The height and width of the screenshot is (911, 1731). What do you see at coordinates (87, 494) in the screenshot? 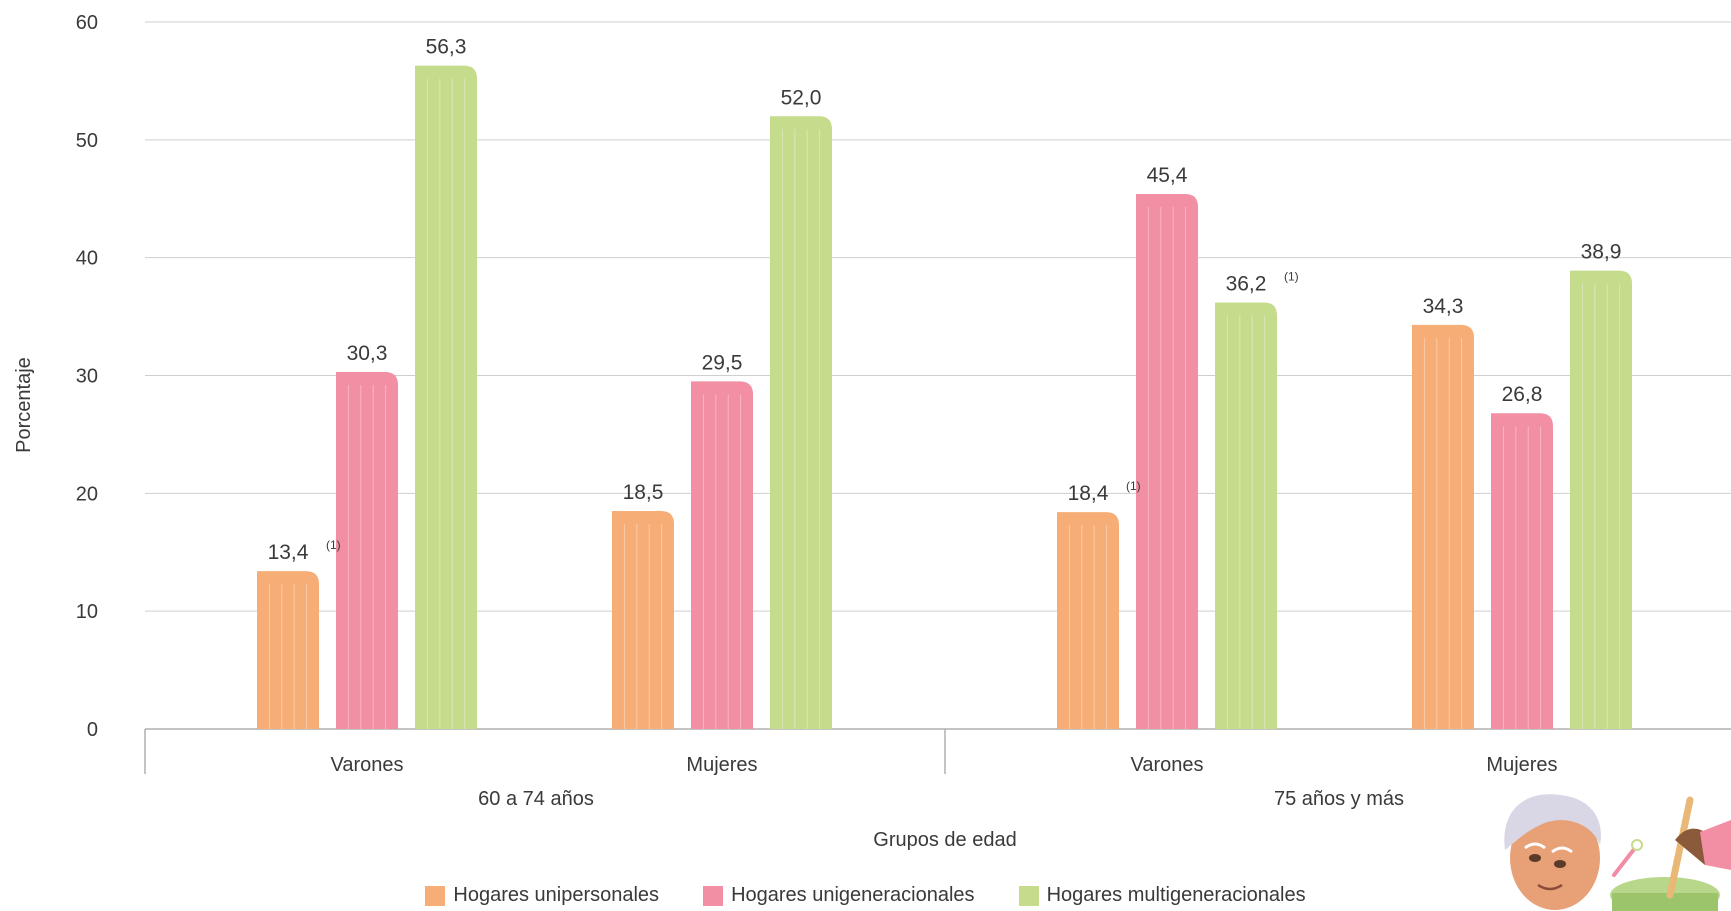
I see `y-tick-label: 20` at bounding box center [87, 494].